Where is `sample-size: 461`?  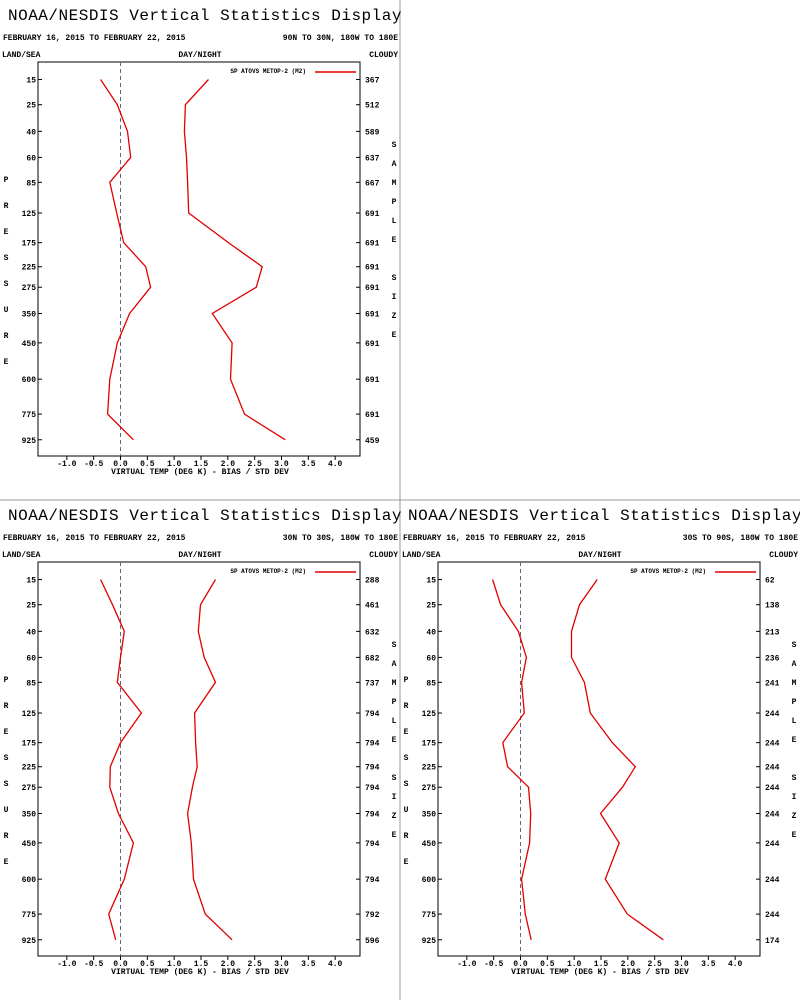 sample-size: 461 is located at coordinates (372, 606).